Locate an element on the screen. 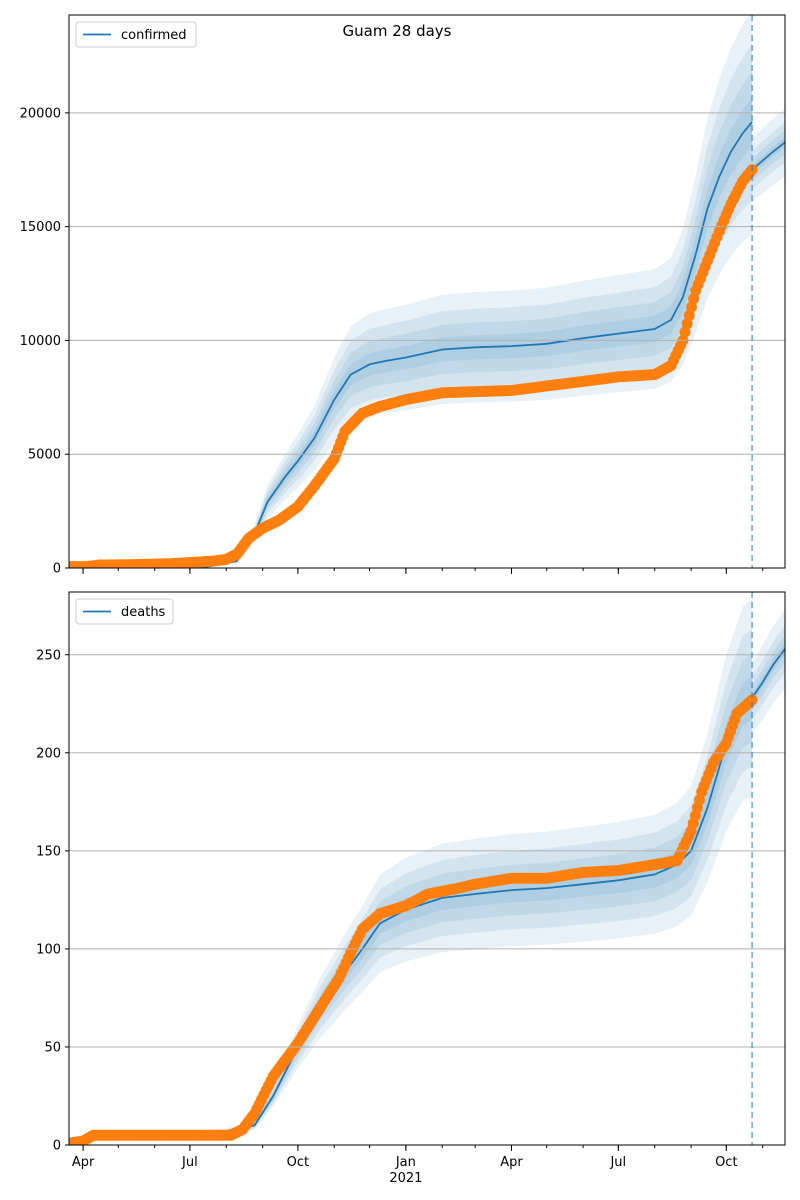 The height and width of the screenshot is (1200, 800). y-tick-label: 15000 is located at coordinates (40, 227).